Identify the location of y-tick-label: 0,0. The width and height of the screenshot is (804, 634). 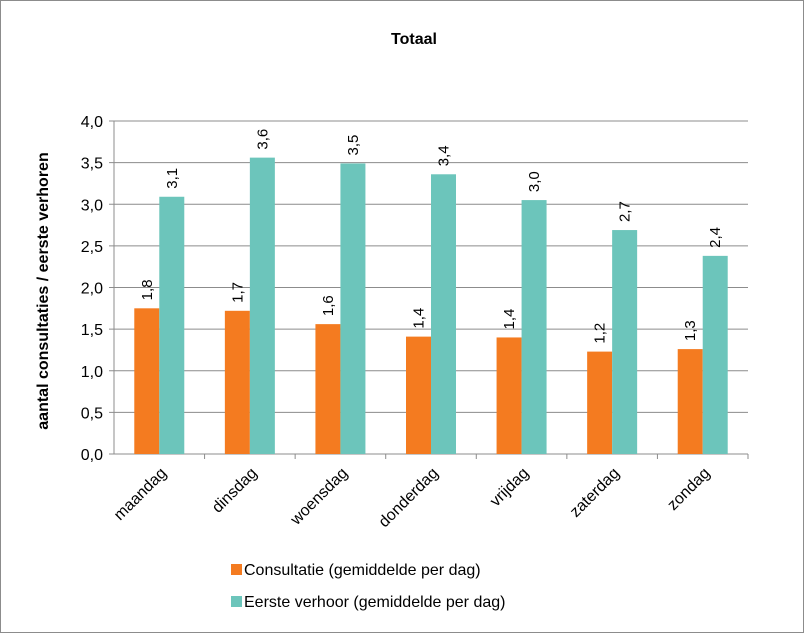
(92, 455).